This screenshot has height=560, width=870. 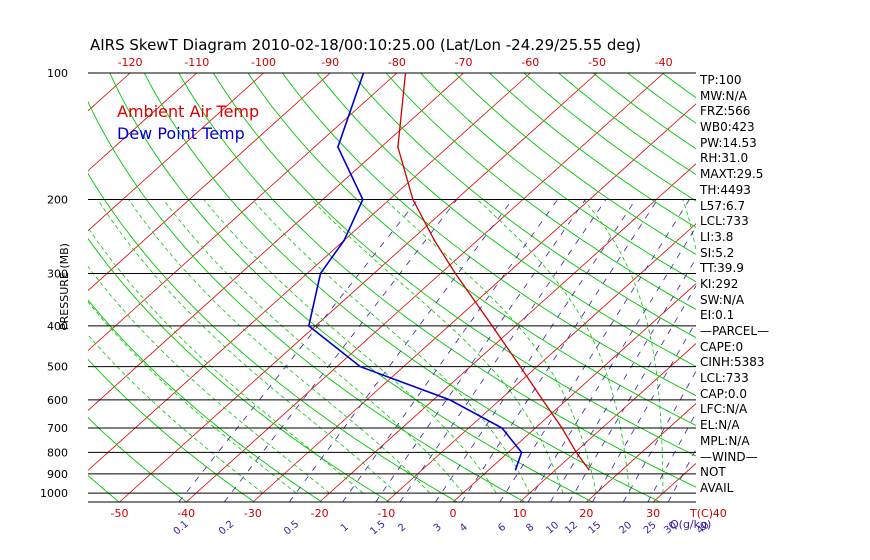 I want to click on temperature-tick-label: 30, so click(x=653, y=513).